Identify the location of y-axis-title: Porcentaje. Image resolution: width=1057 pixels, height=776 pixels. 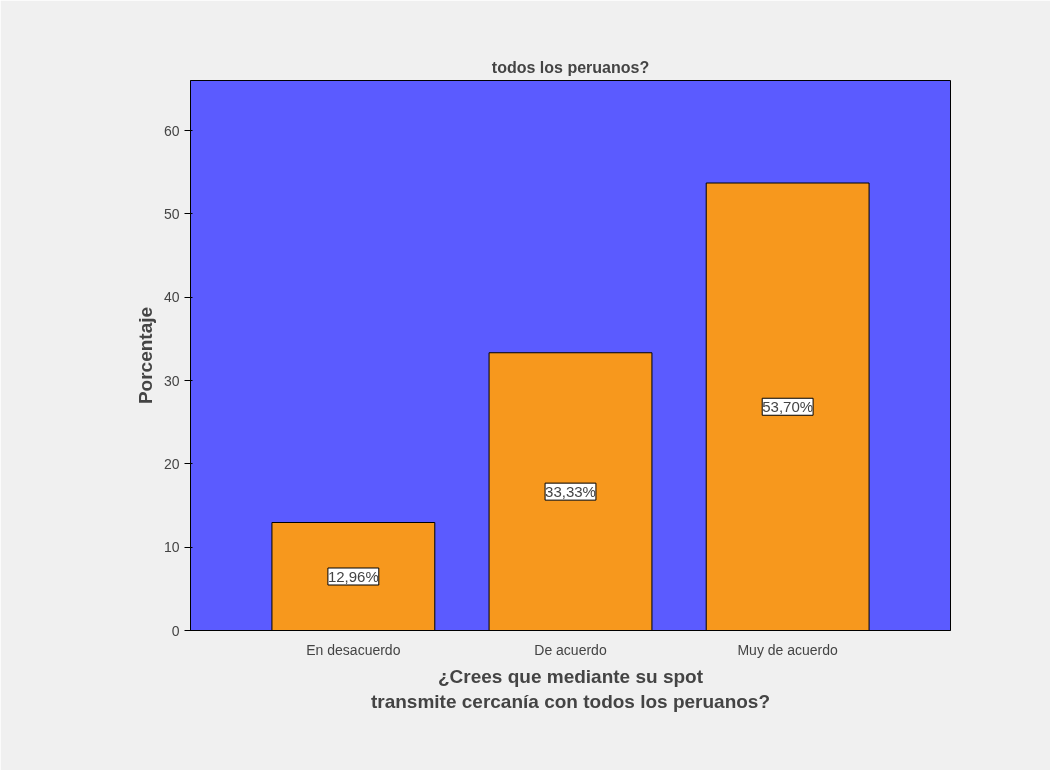
(145, 355).